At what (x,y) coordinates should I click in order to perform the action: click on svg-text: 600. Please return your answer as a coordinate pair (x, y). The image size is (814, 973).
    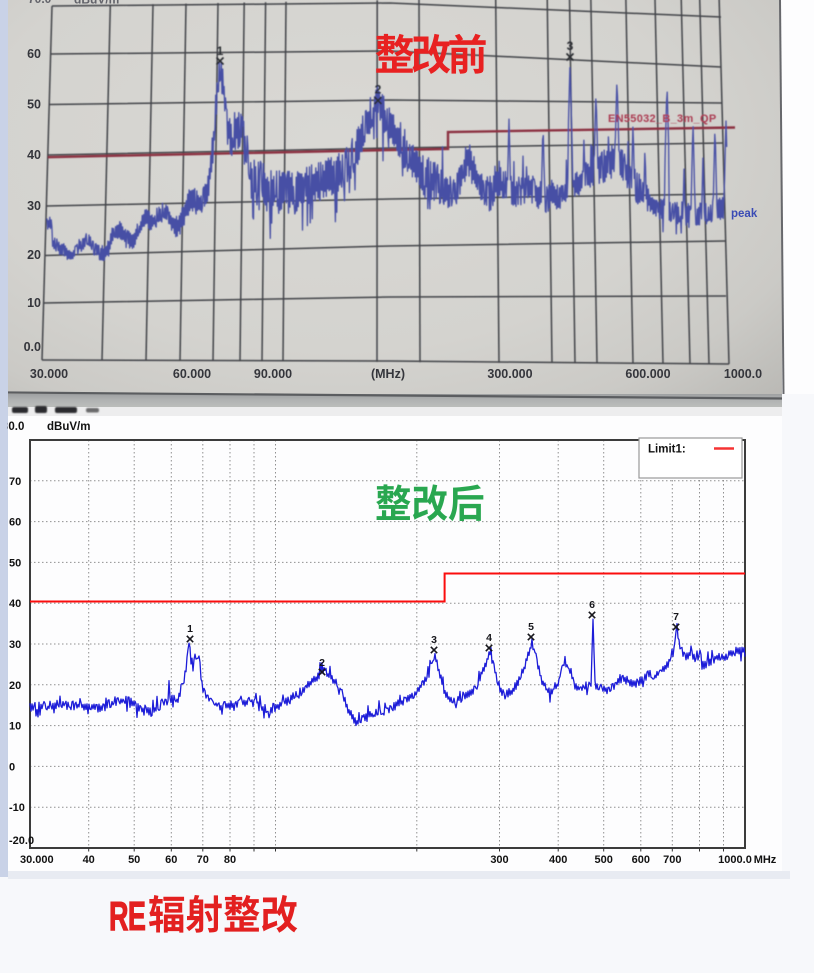
    Looking at the image, I should click on (641, 860).